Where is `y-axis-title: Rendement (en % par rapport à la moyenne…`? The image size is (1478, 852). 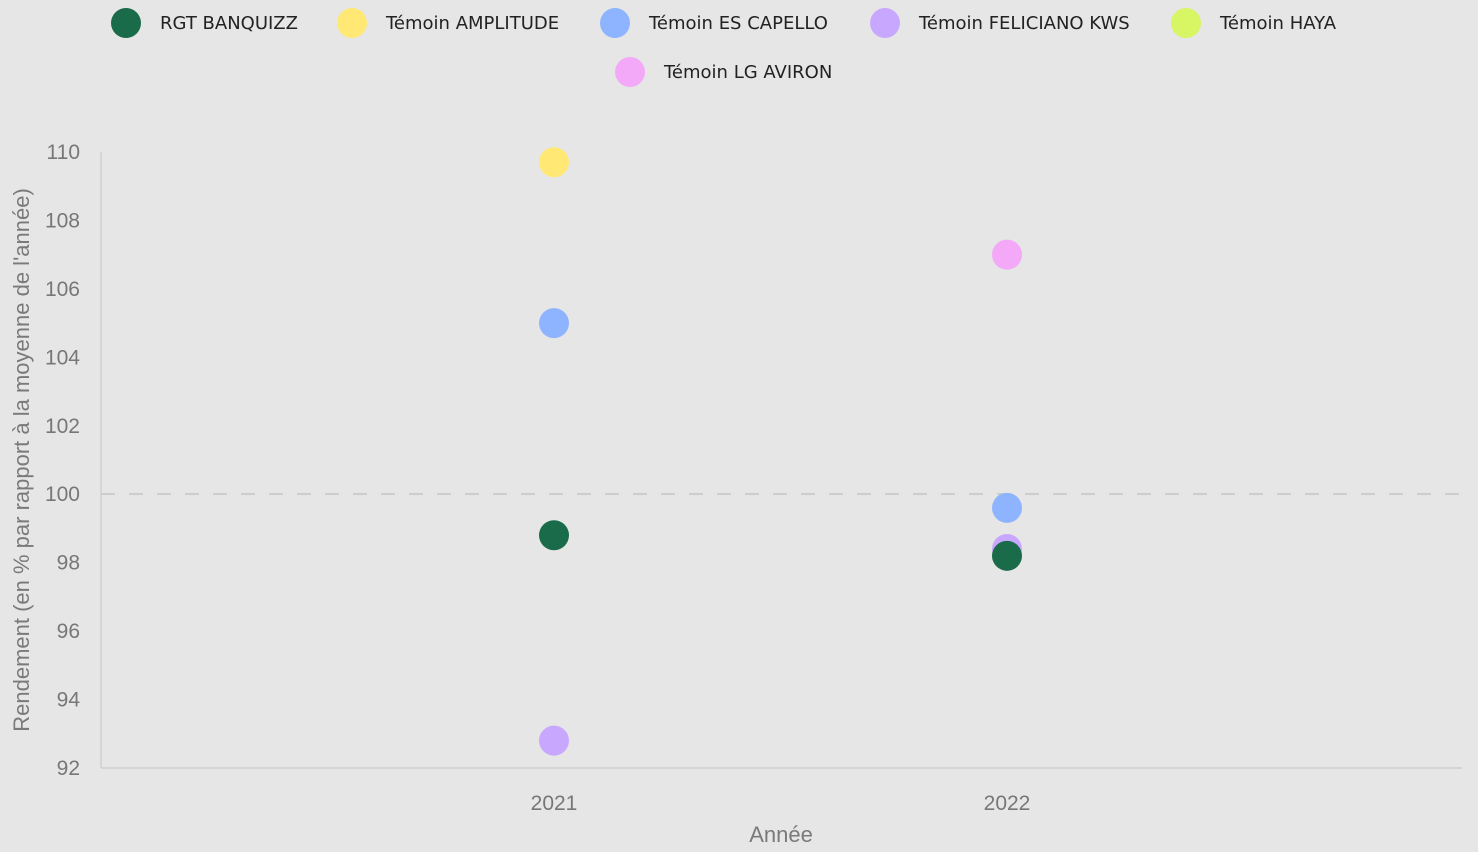
y-axis-title: Rendement (en % par rapport à la moyenne… is located at coordinates (21, 460).